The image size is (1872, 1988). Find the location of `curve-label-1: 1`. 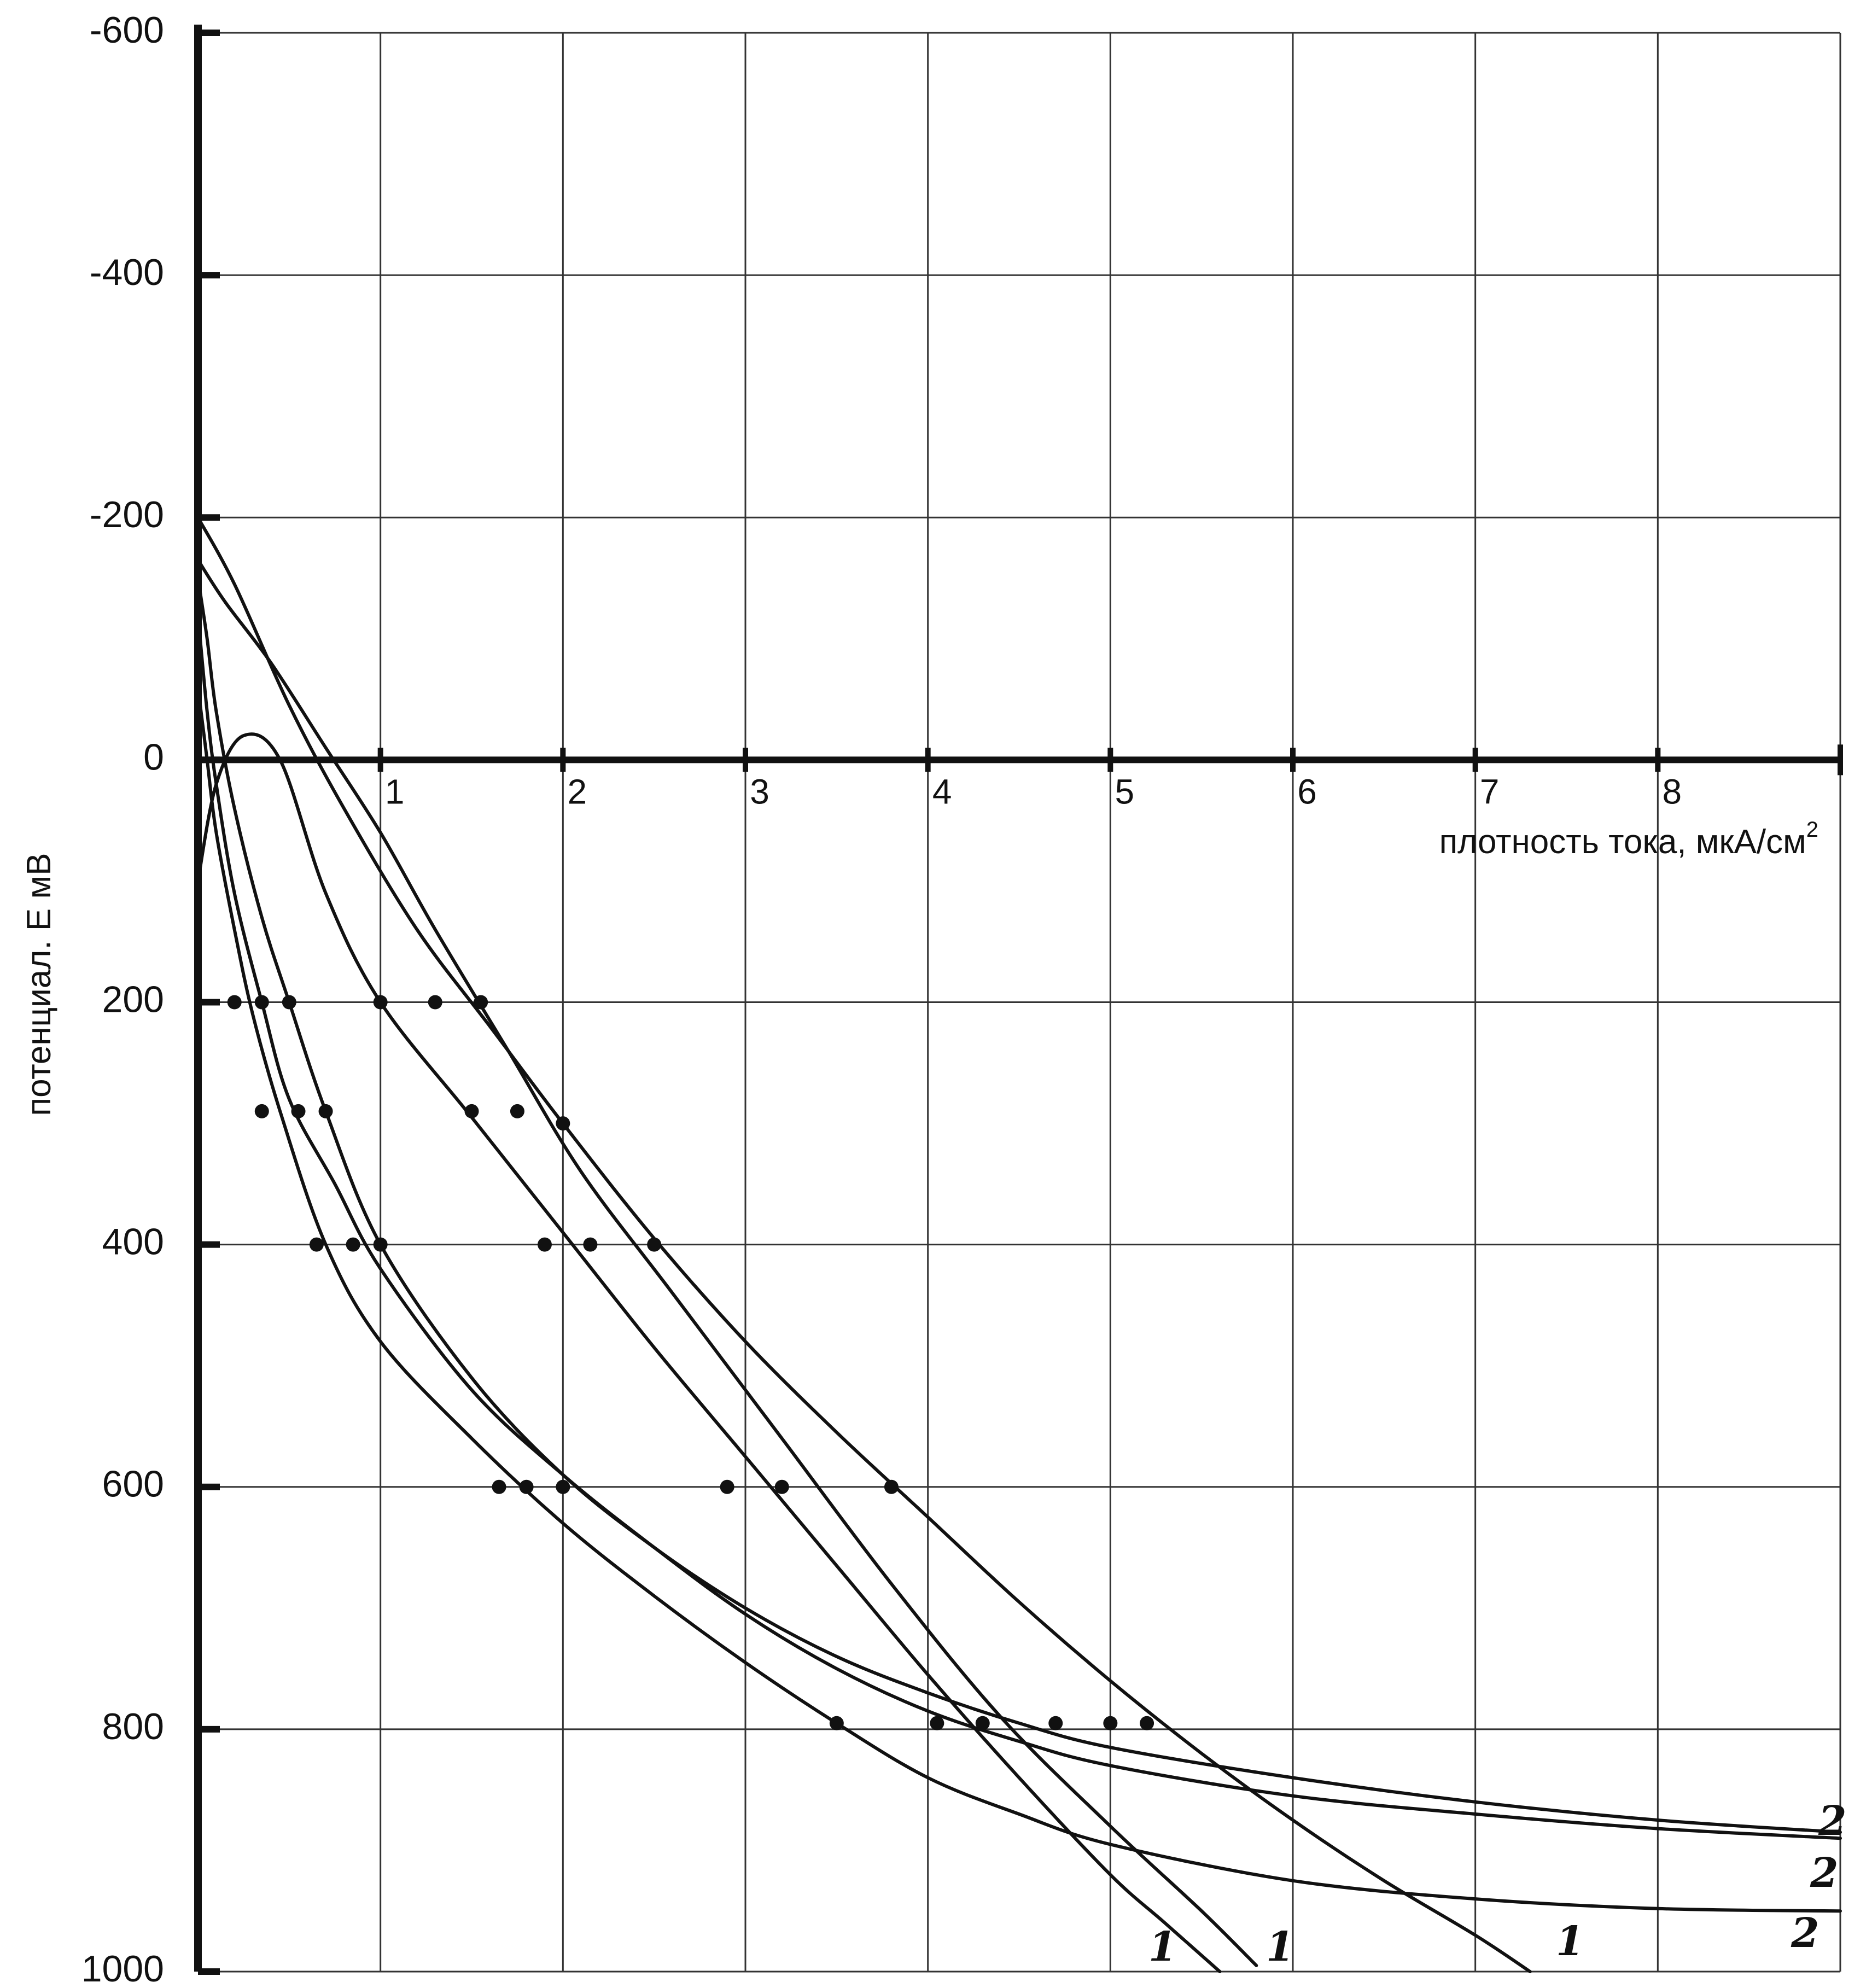

curve-label-1: 1 is located at coordinates (1162, 1946).